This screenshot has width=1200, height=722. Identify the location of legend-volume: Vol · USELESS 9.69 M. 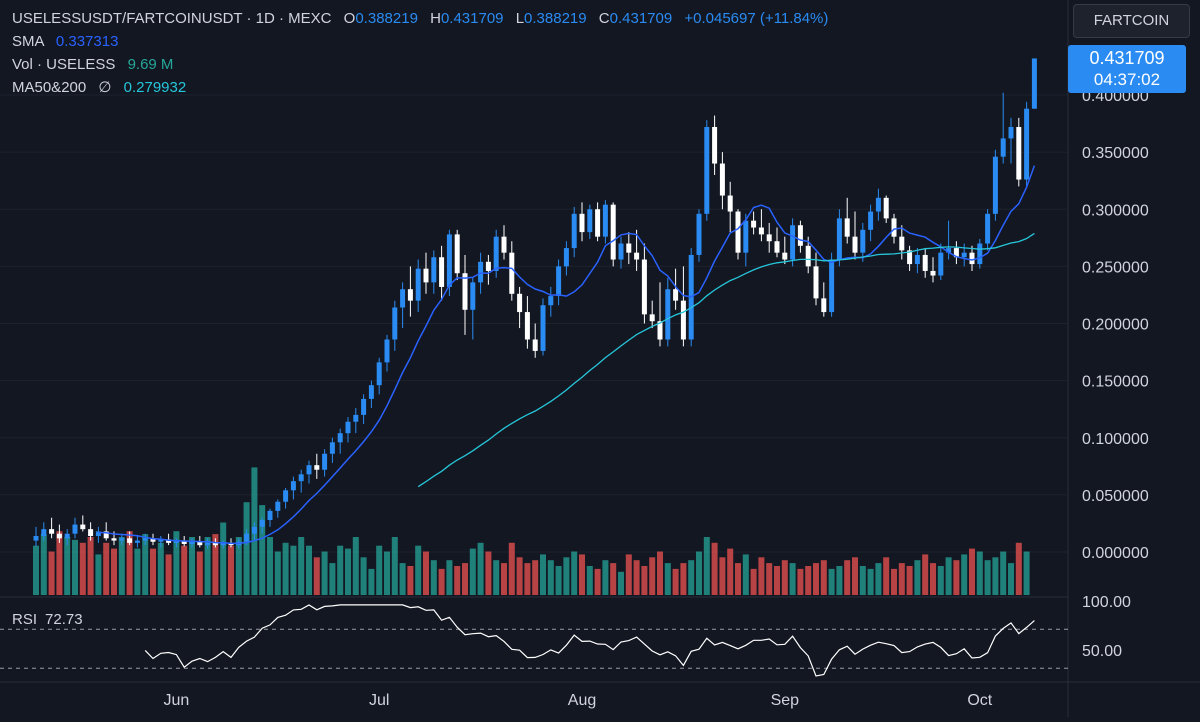
(92, 65).